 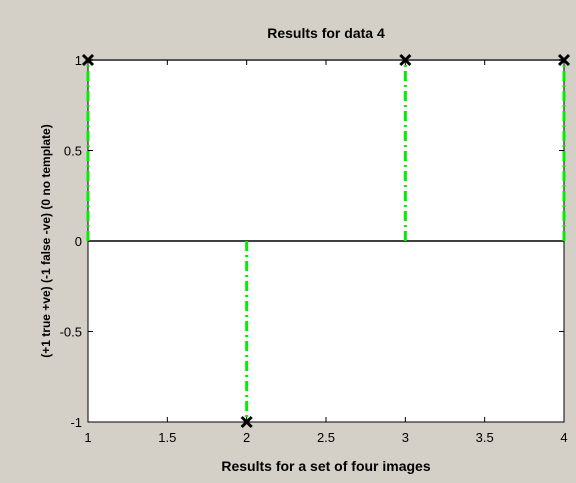 What do you see at coordinates (405, 437) in the screenshot?
I see `x-tick-label: 3` at bounding box center [405, 437].